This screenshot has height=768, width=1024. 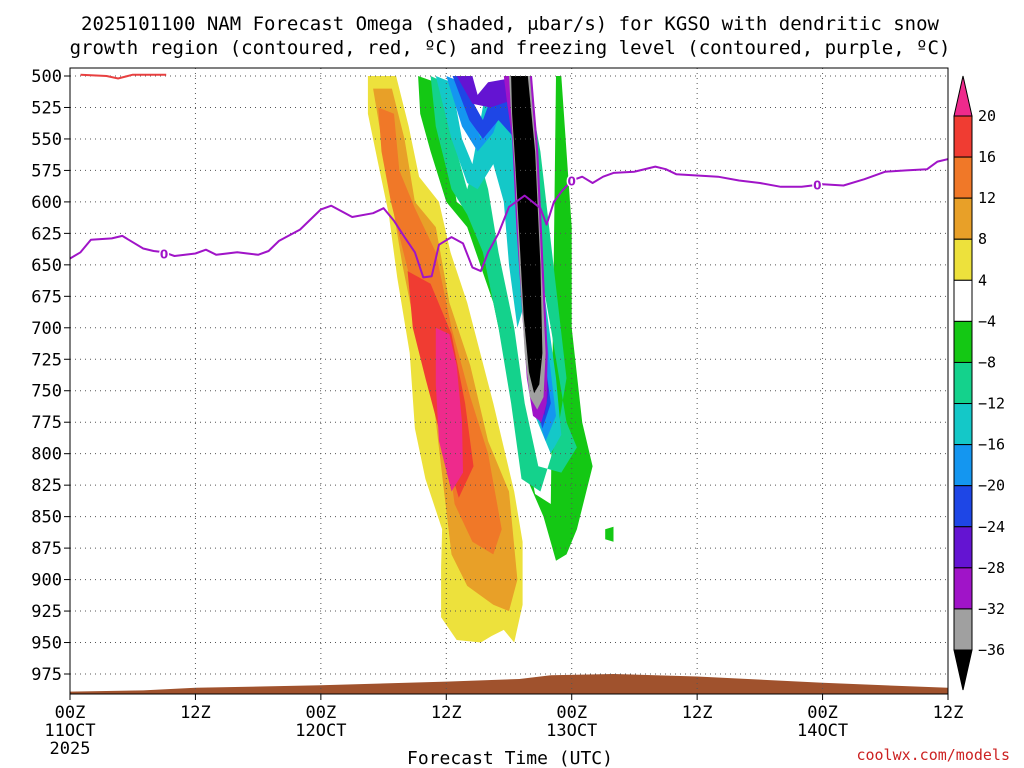 I want to click on y-tick-label-600: 600, so click(x=46, y=203).